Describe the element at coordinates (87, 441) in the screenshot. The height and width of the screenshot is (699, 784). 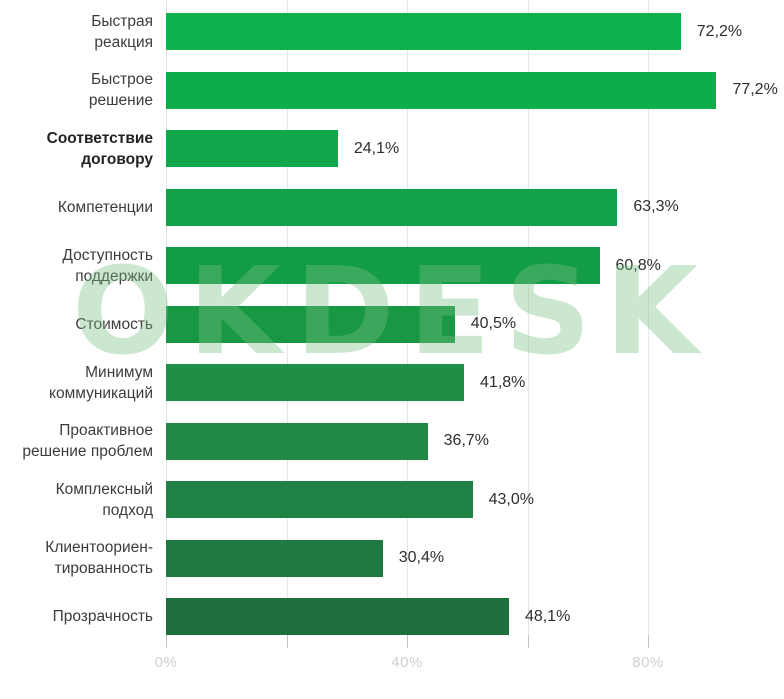
I see `category-label: Проактивное решение проблем` at that location.